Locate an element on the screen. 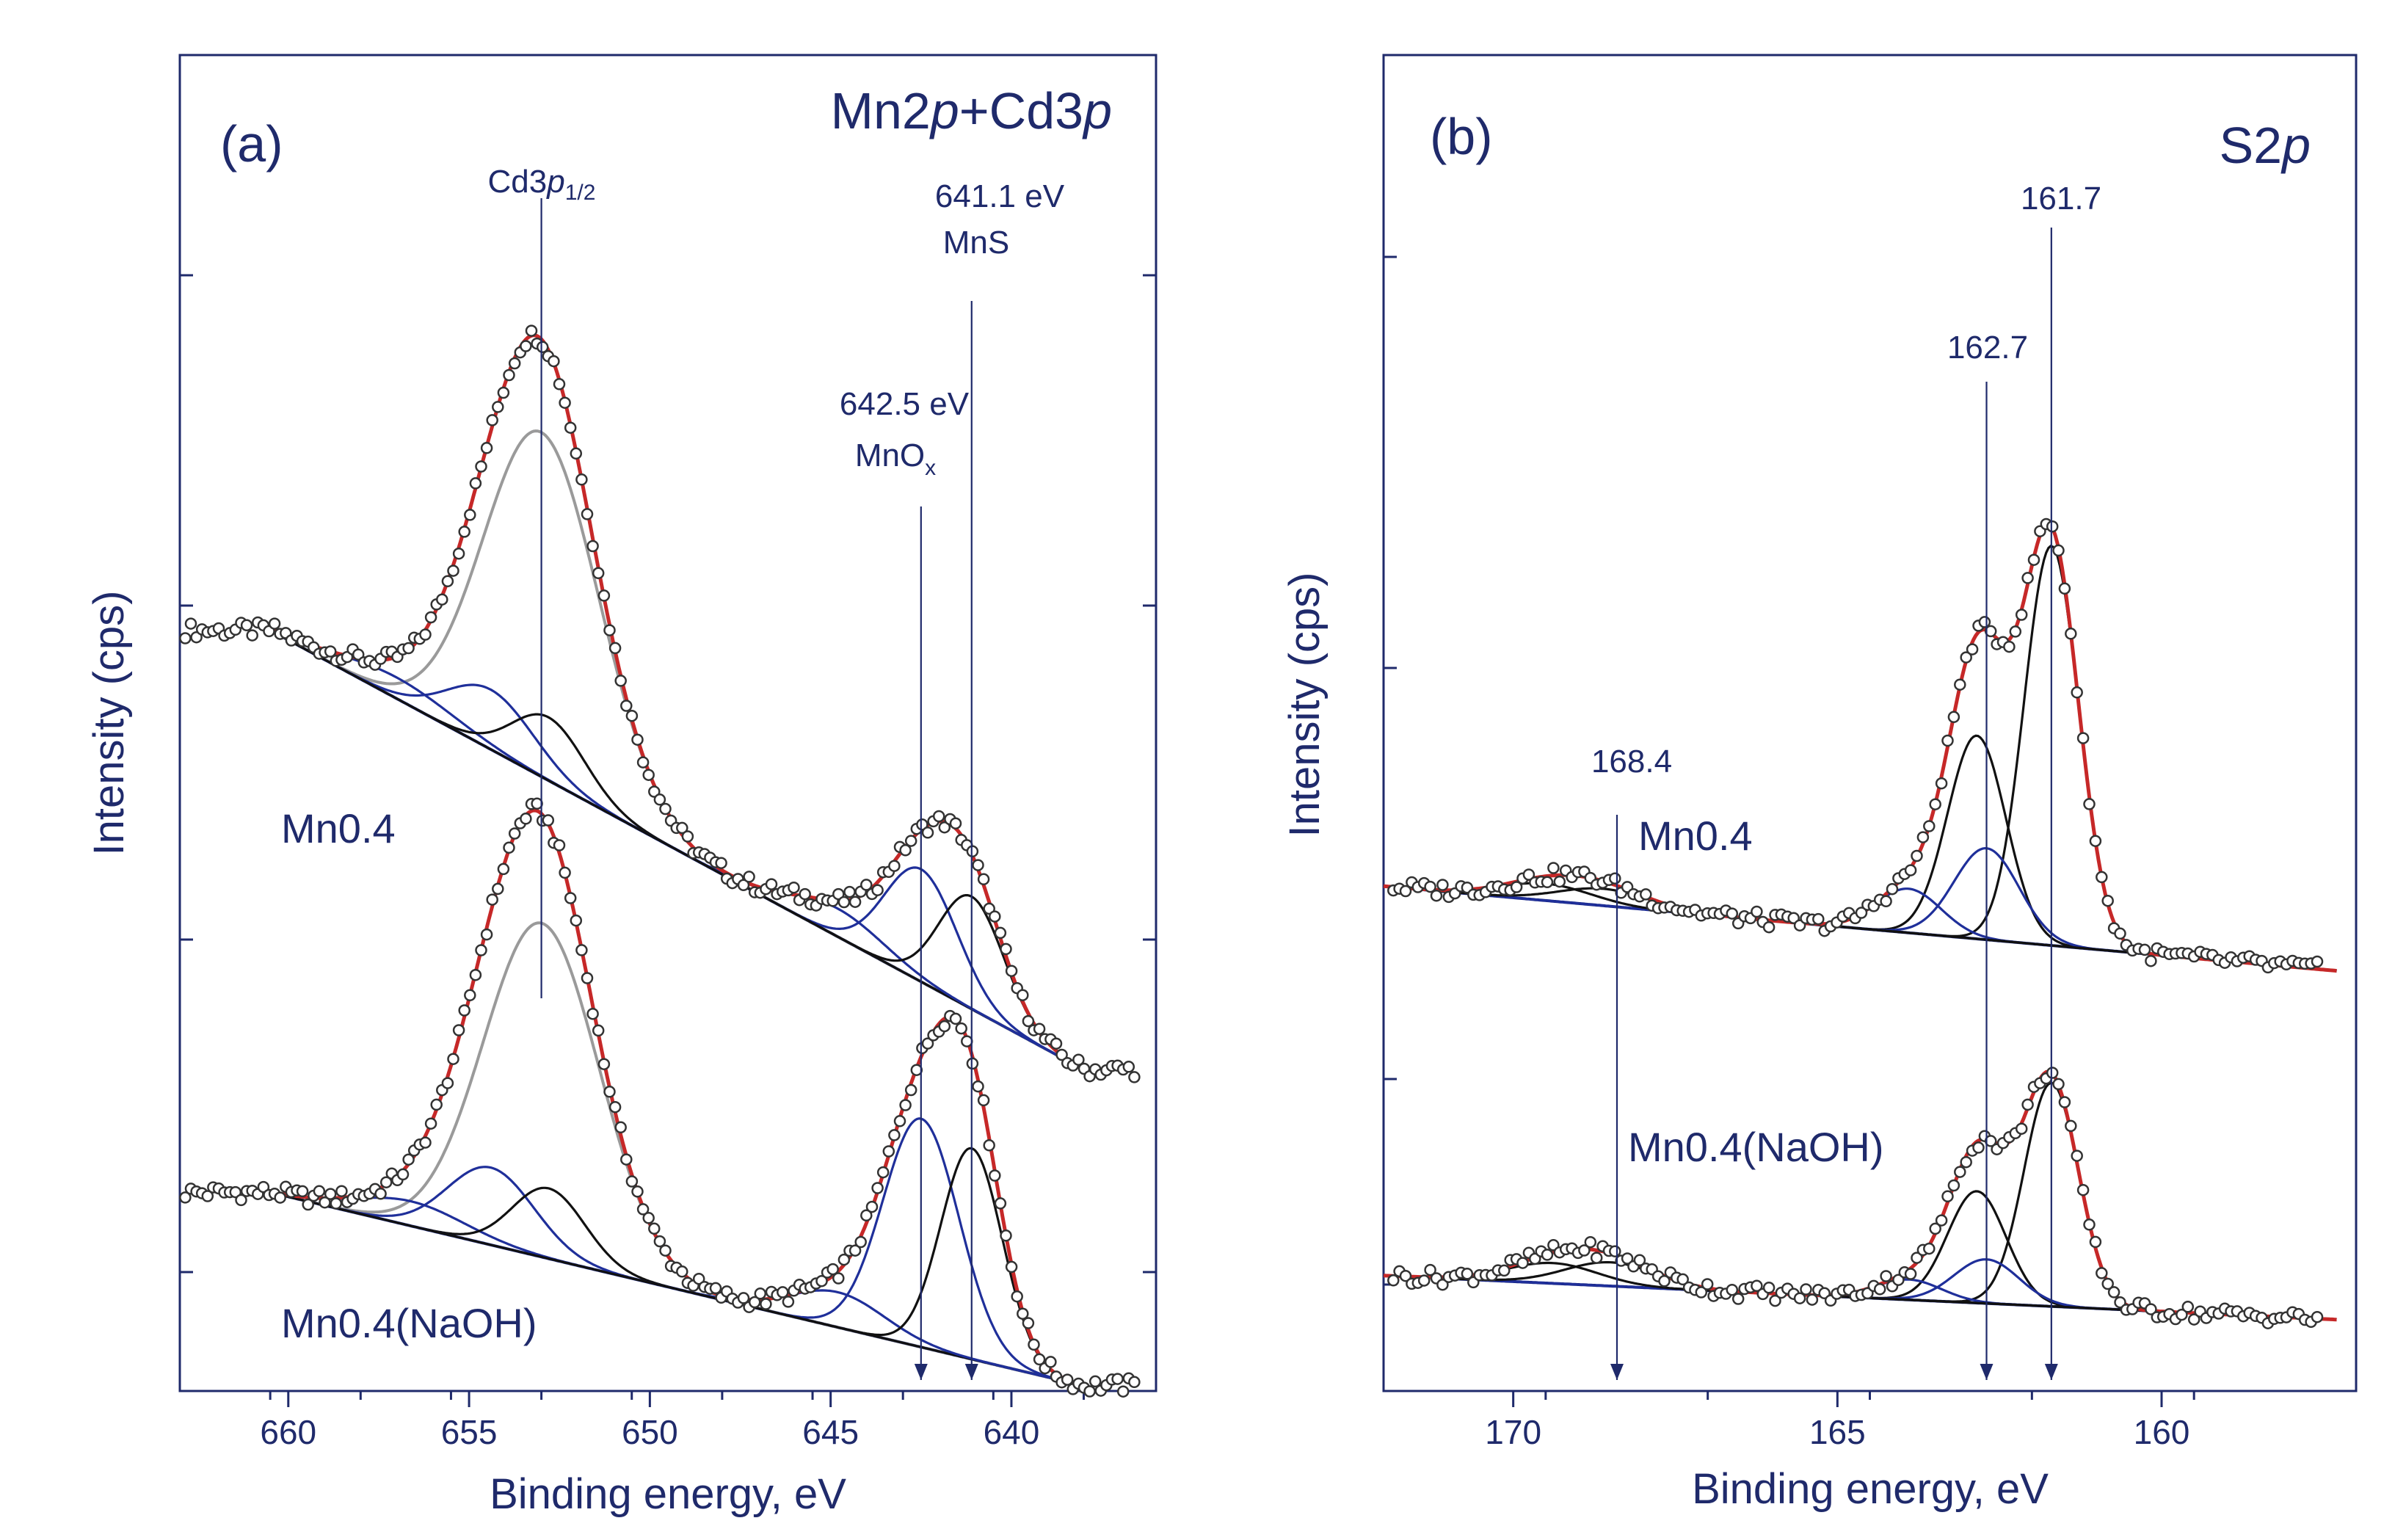 Image resolution: width=2395 pixels, height=1540 pixels. annotation-mns-label: MnS is located at coordinates (976, 243).